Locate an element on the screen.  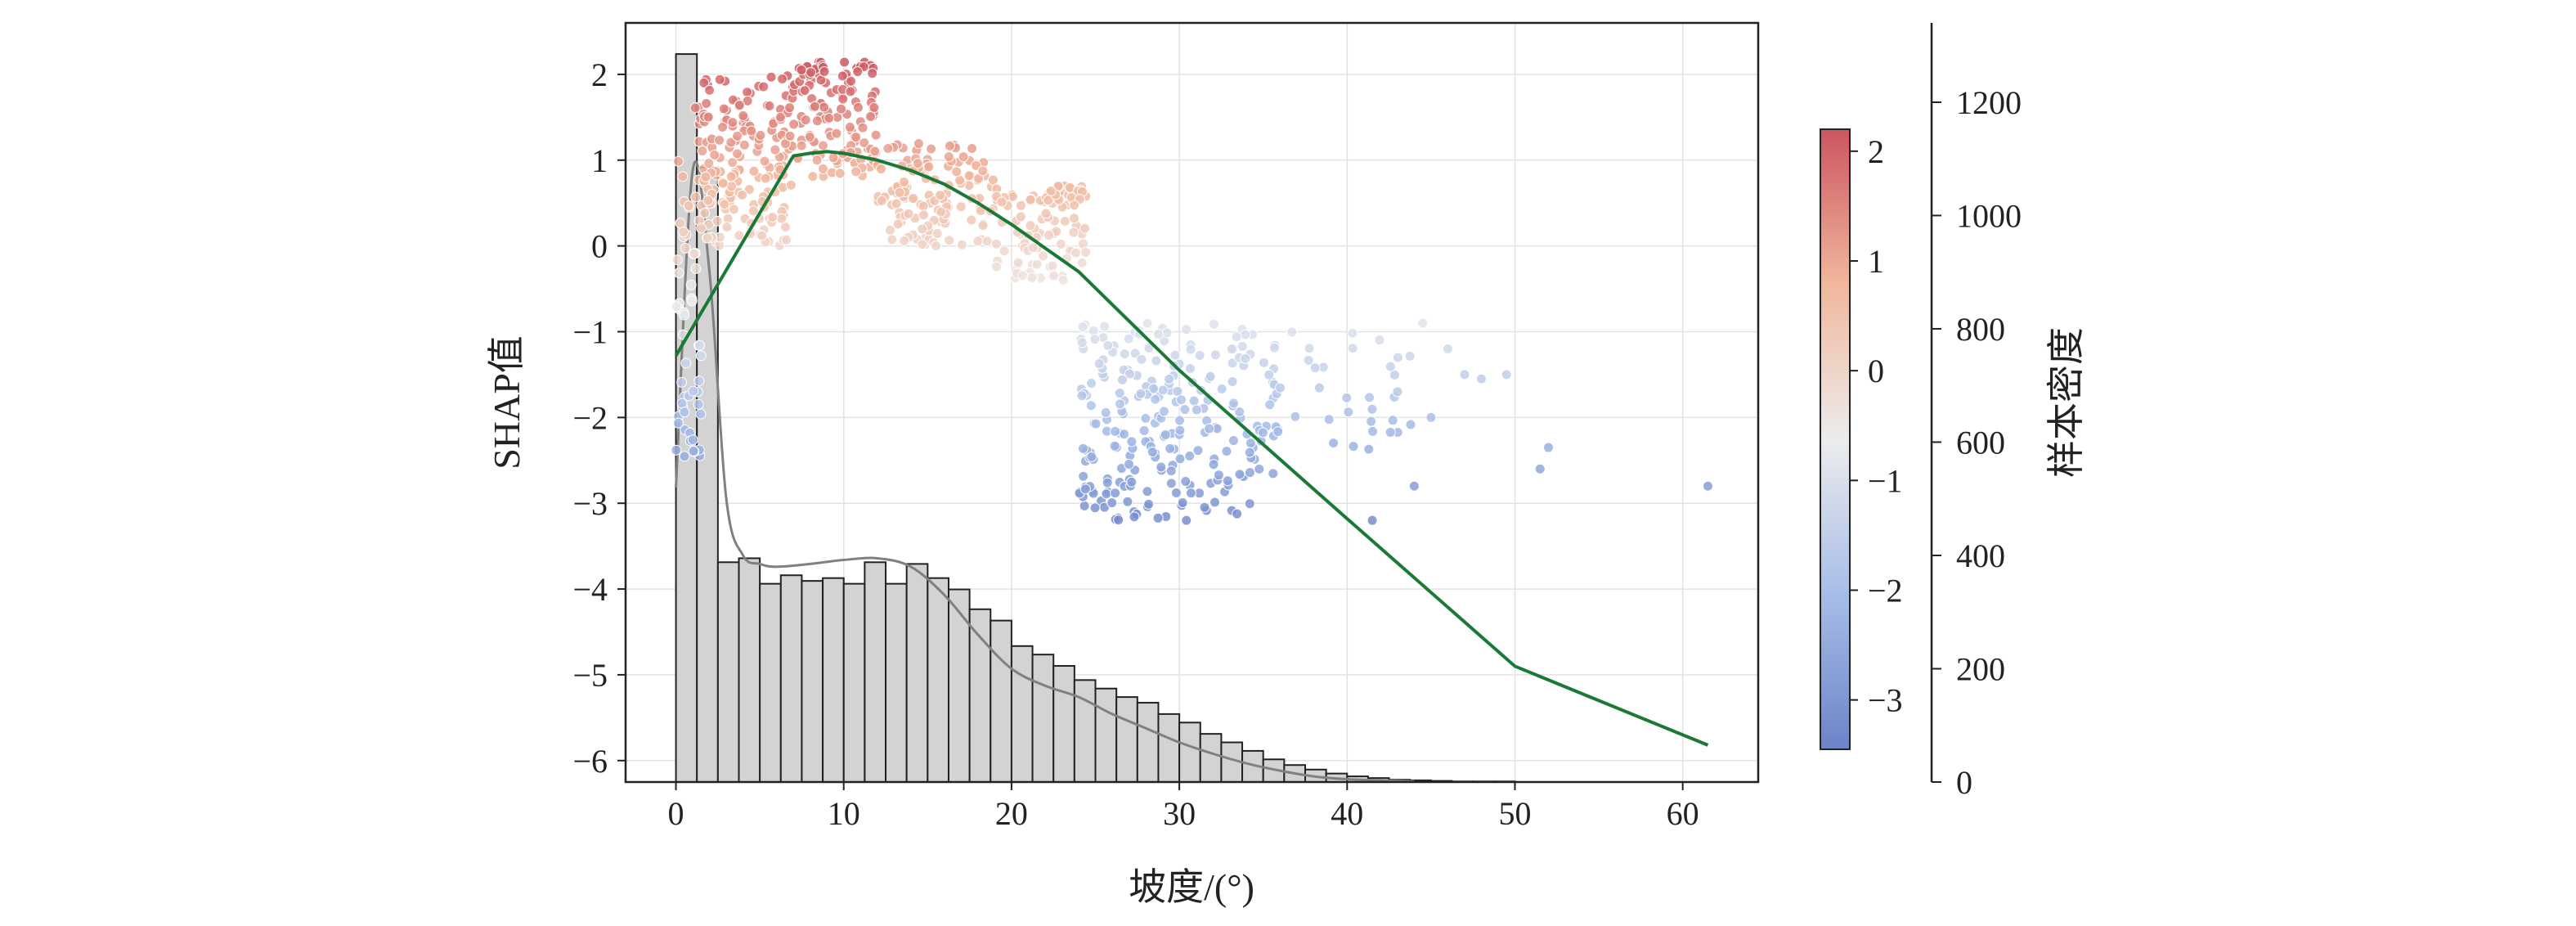
x-tick-label: 60 is located at coordinates (1683, 814).